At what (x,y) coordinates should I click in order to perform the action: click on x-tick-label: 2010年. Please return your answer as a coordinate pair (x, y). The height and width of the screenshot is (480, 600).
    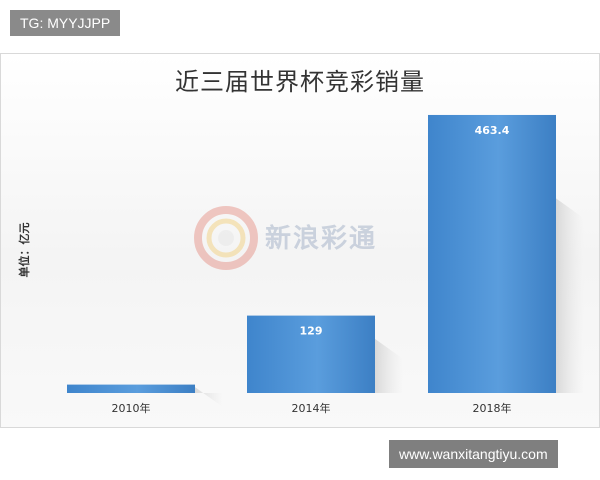
    Looking at the image, I should click on (131, 408).